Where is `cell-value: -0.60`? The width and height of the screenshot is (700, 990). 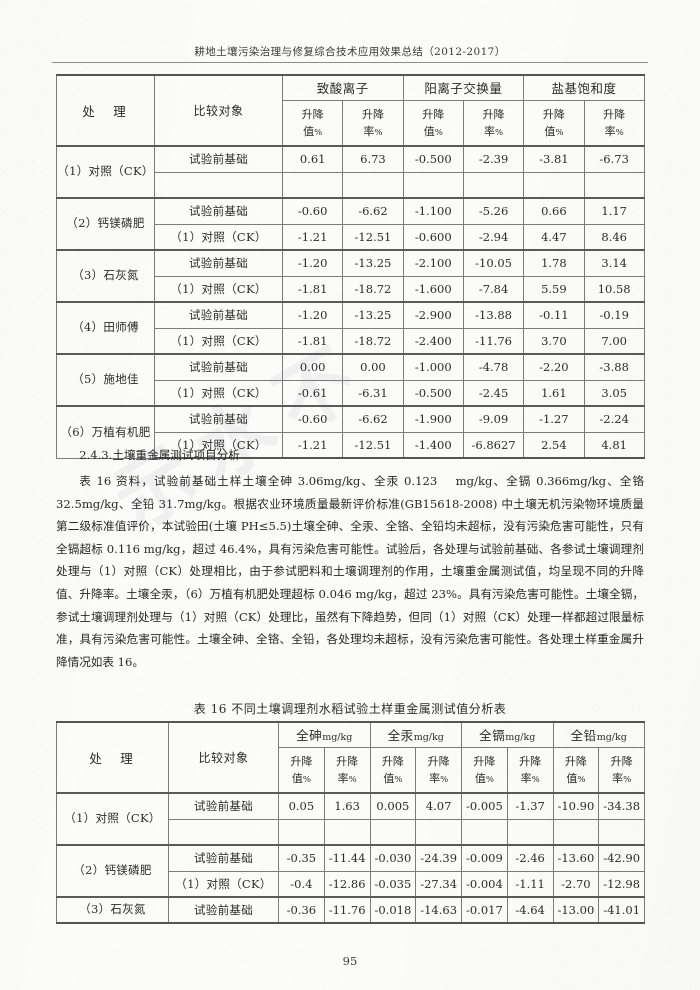 cell-value: -0.60 is located at coordinates (312, 211).